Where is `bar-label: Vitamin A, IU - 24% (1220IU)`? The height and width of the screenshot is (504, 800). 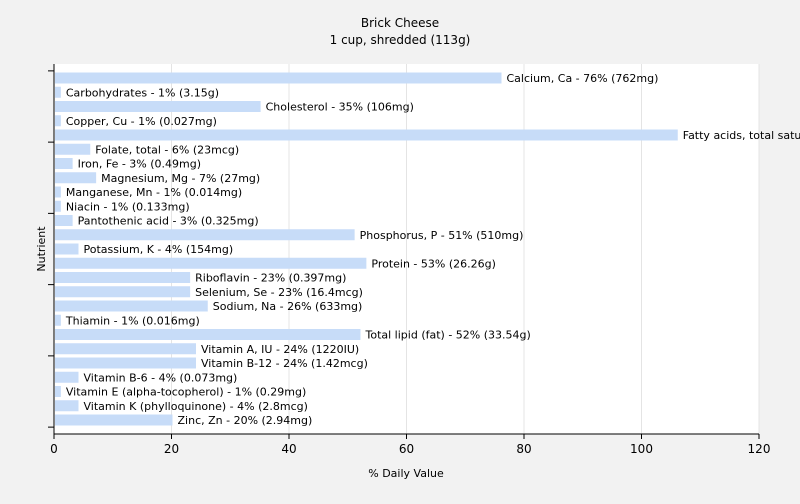
bar-label: Vitamin A, IU - 24% (1220IU) is located at coordinates (280, 349).